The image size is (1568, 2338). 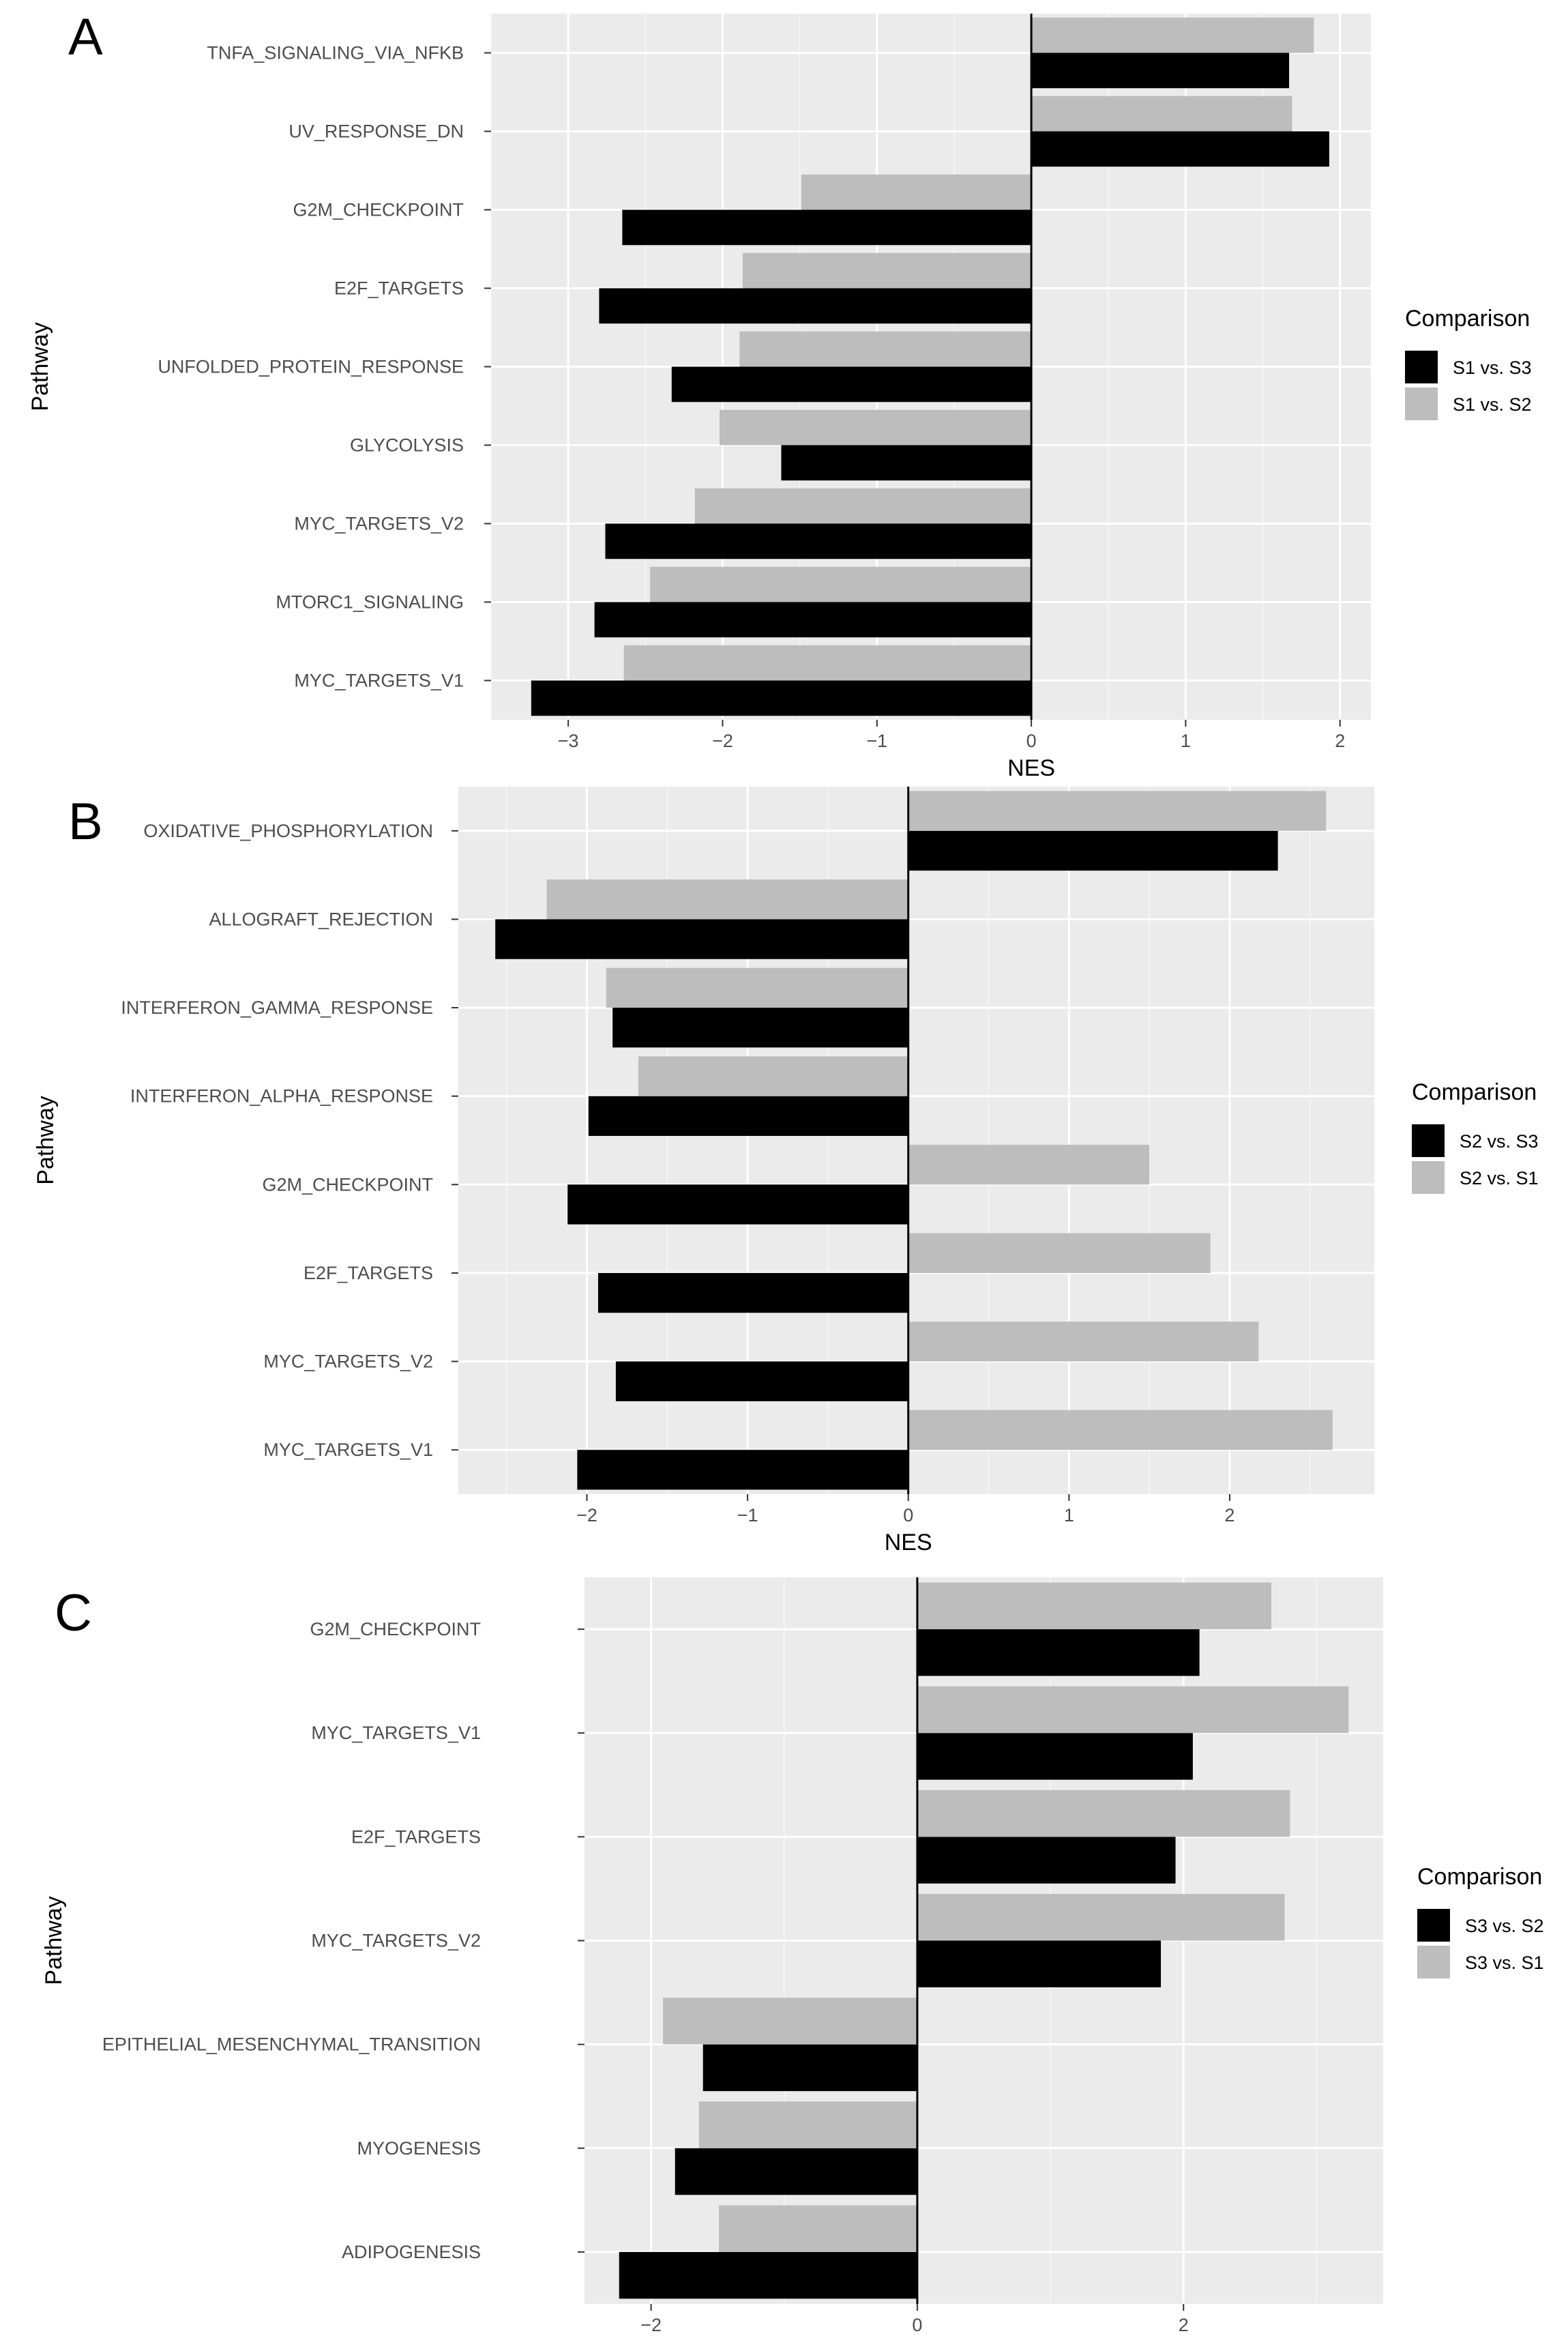 What do you see at coordinates (291, 2044) in the screenshot?
I see `y-tick-label: EPITHELIAL_MESENCHYMAL_TRANSITION` at bounding box center [291, 2044].